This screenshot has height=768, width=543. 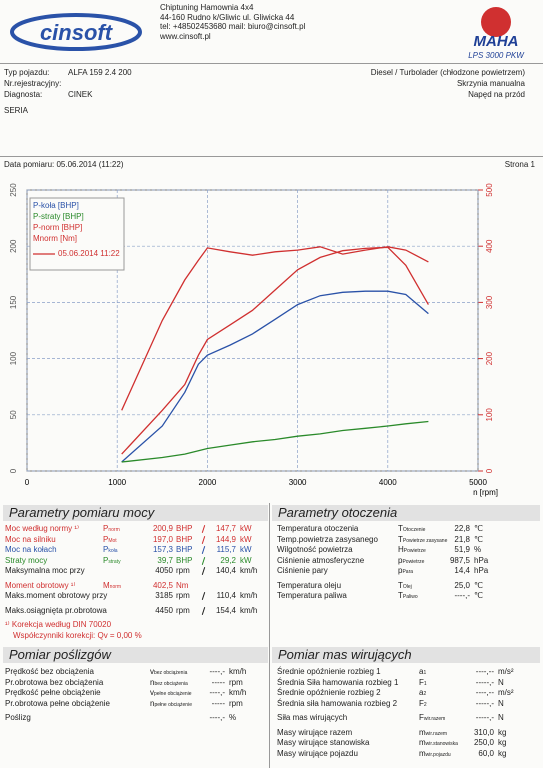 I want to click on row-label: Średnie opóźnienie rozbieg 1, so click(x=329, y=671).